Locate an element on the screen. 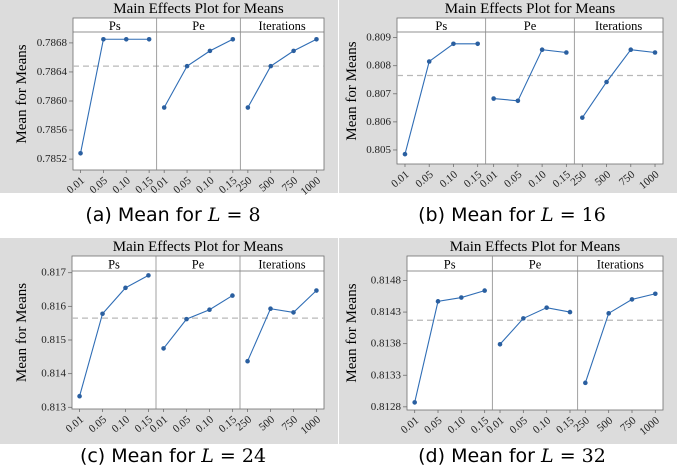 The image size is (677, 475). caption-prefix: (d) Mean for is located at coordinates (476, 456).